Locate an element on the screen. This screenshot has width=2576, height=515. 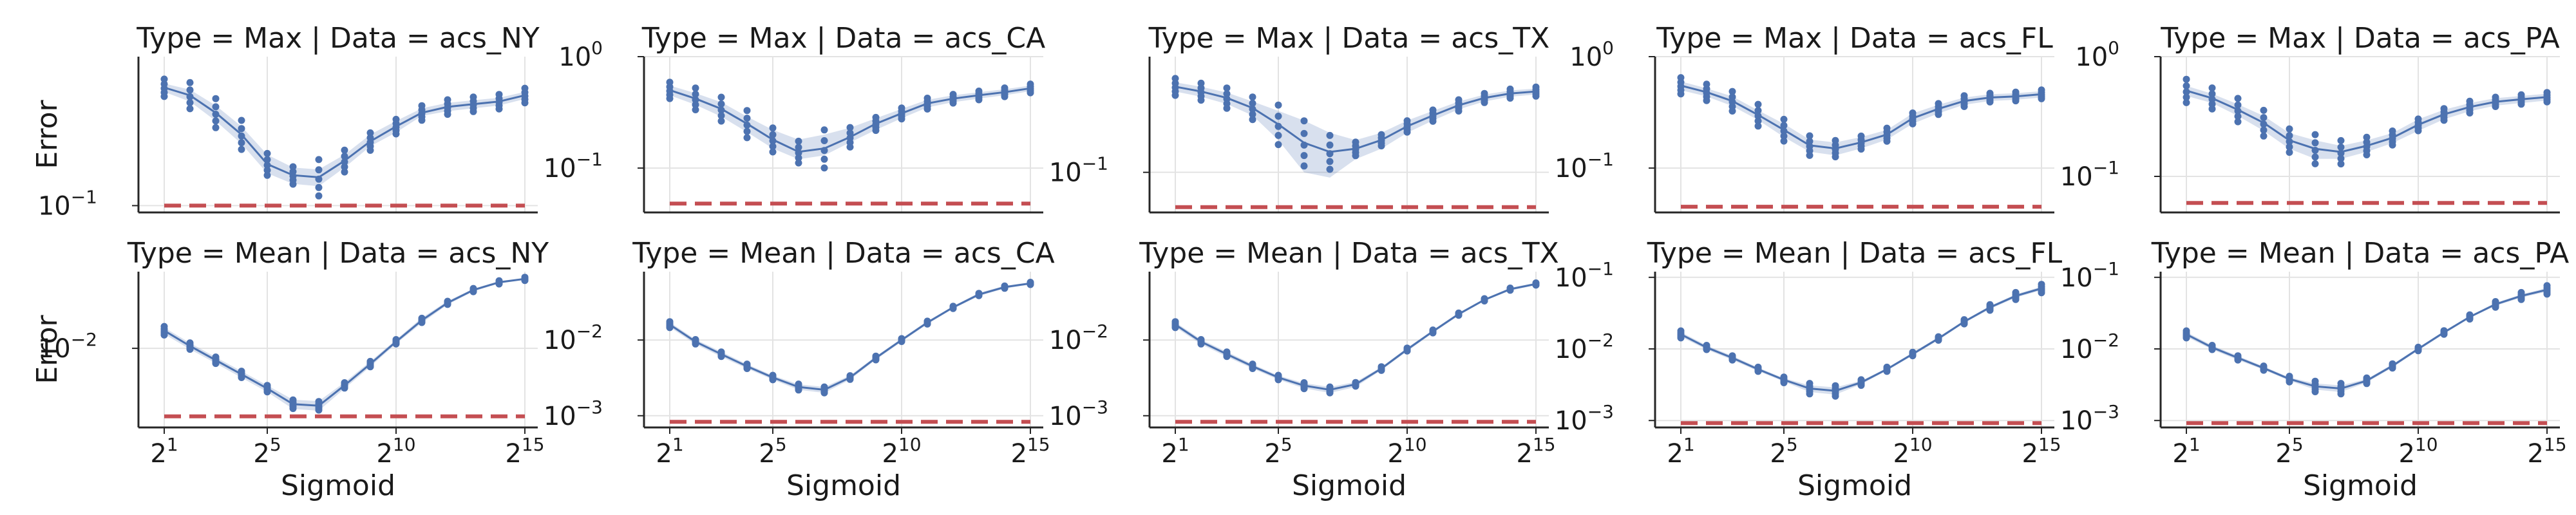
panel-type-max-data-acs_ny: 10−1 Type = Max | Data = acs_NY Error is located at coordinates (285, 122).